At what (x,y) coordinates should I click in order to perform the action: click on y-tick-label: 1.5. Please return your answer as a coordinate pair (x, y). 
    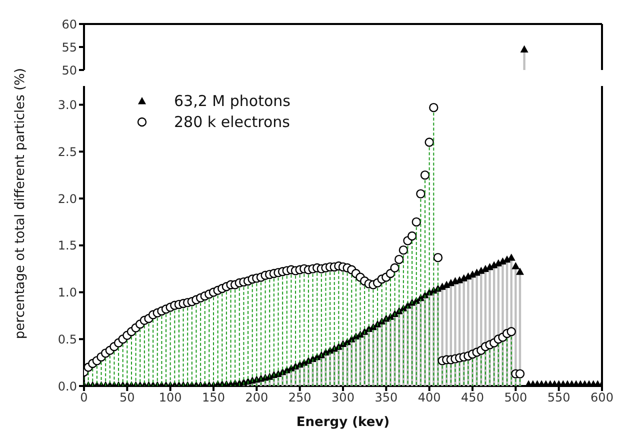
    Looking at the image, I should click on (67, 245).